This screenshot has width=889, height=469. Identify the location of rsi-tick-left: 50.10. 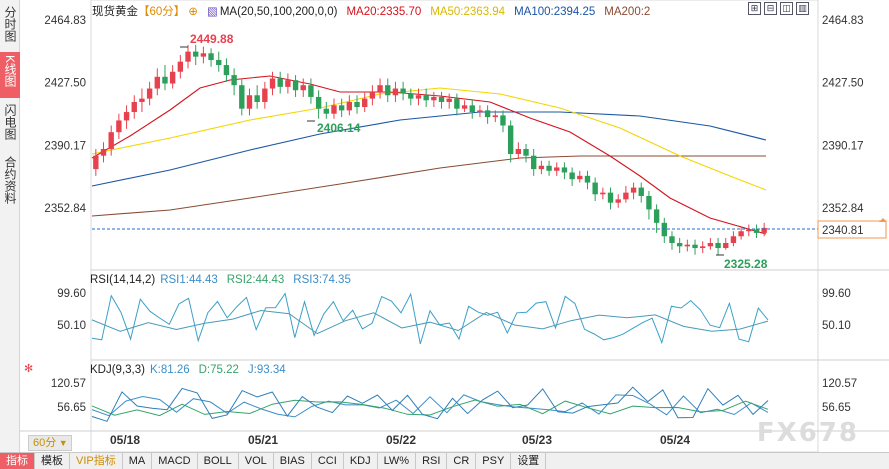
(71, 326).